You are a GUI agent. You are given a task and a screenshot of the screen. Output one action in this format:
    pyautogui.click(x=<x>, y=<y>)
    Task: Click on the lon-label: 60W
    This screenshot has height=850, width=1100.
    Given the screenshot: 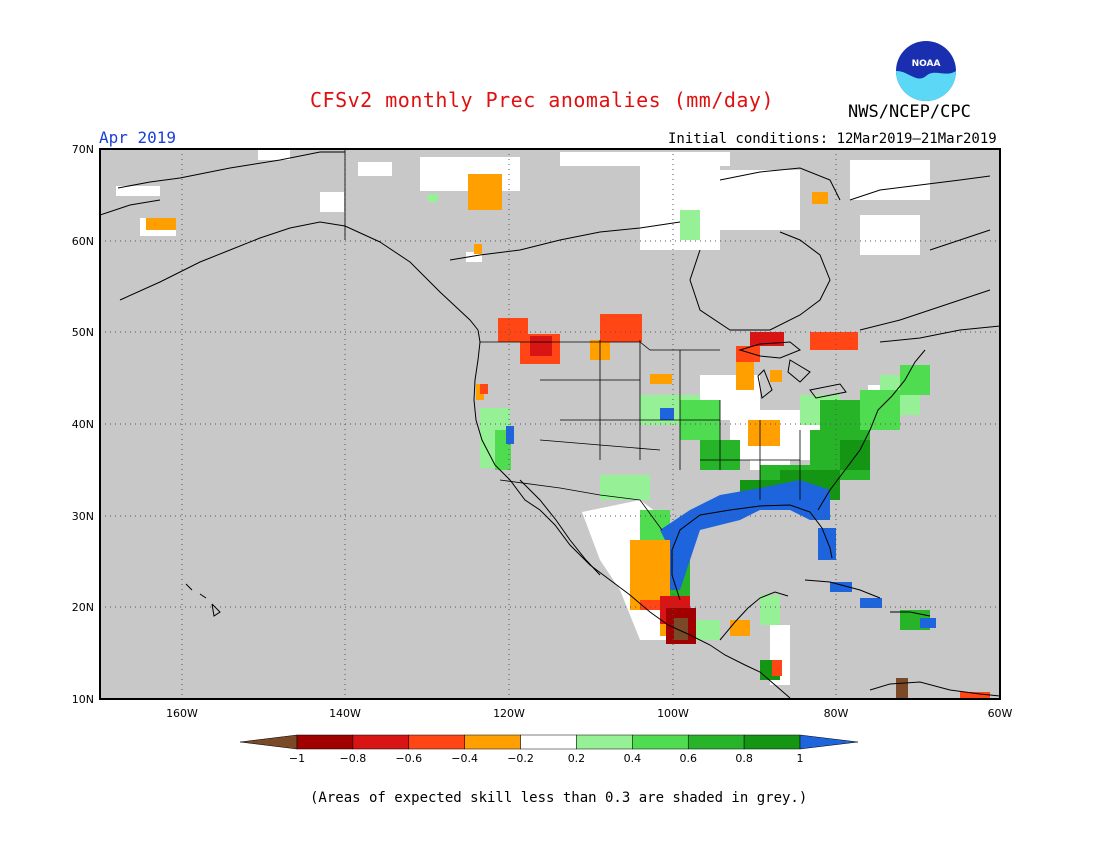 What is the action you would take?
    pyautogui.click(x=1000, y=713)
    